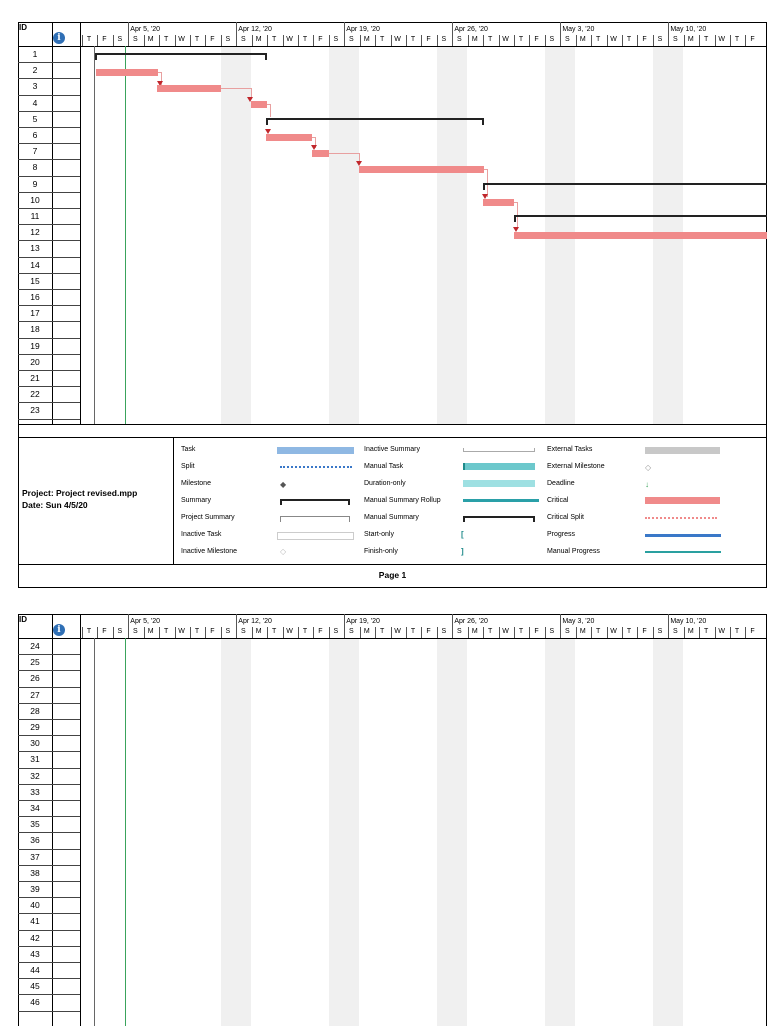 This screenshot has height=1026, width=768. Describe the element at coordinates (35, 86) in the screenshot. I see `row-id: 3` at that location.